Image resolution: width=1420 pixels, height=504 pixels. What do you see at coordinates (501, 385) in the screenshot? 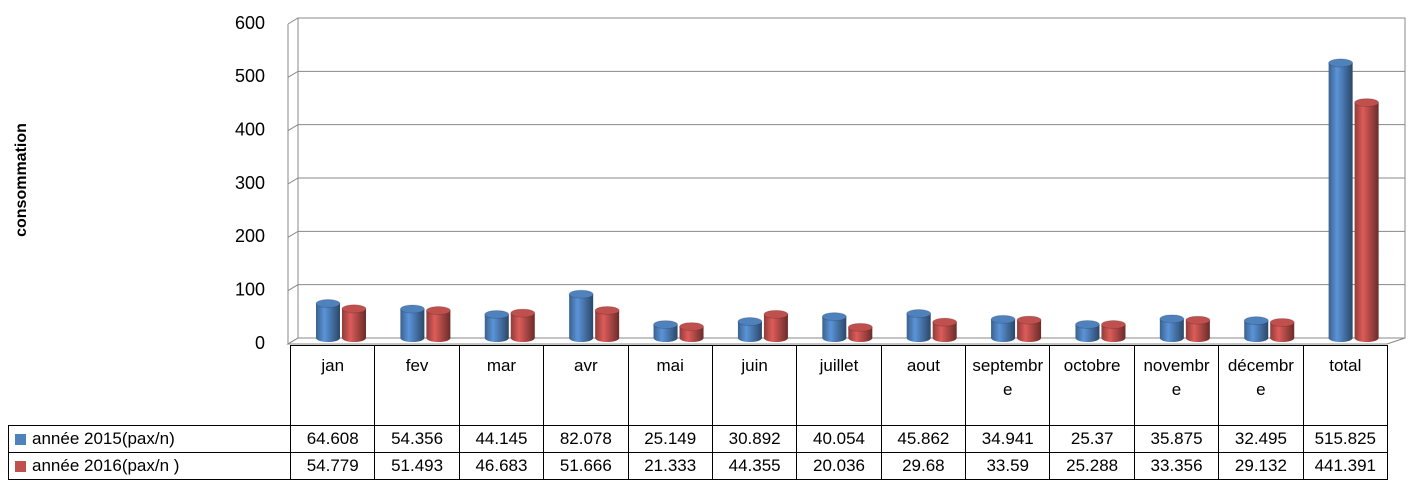
I see `x-tick-label: mar` at bounding box center [501, 385].